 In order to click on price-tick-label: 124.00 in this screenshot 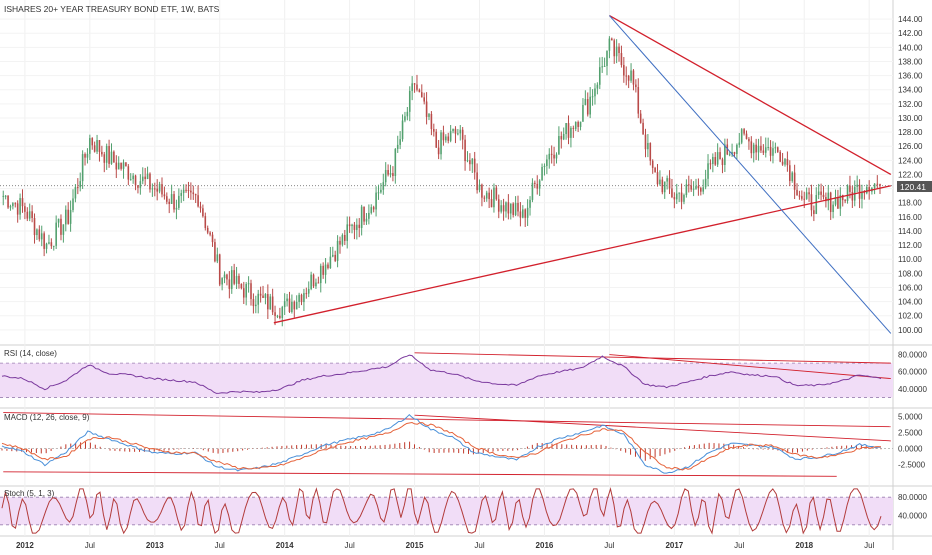, I will do `click(910, 160)`.